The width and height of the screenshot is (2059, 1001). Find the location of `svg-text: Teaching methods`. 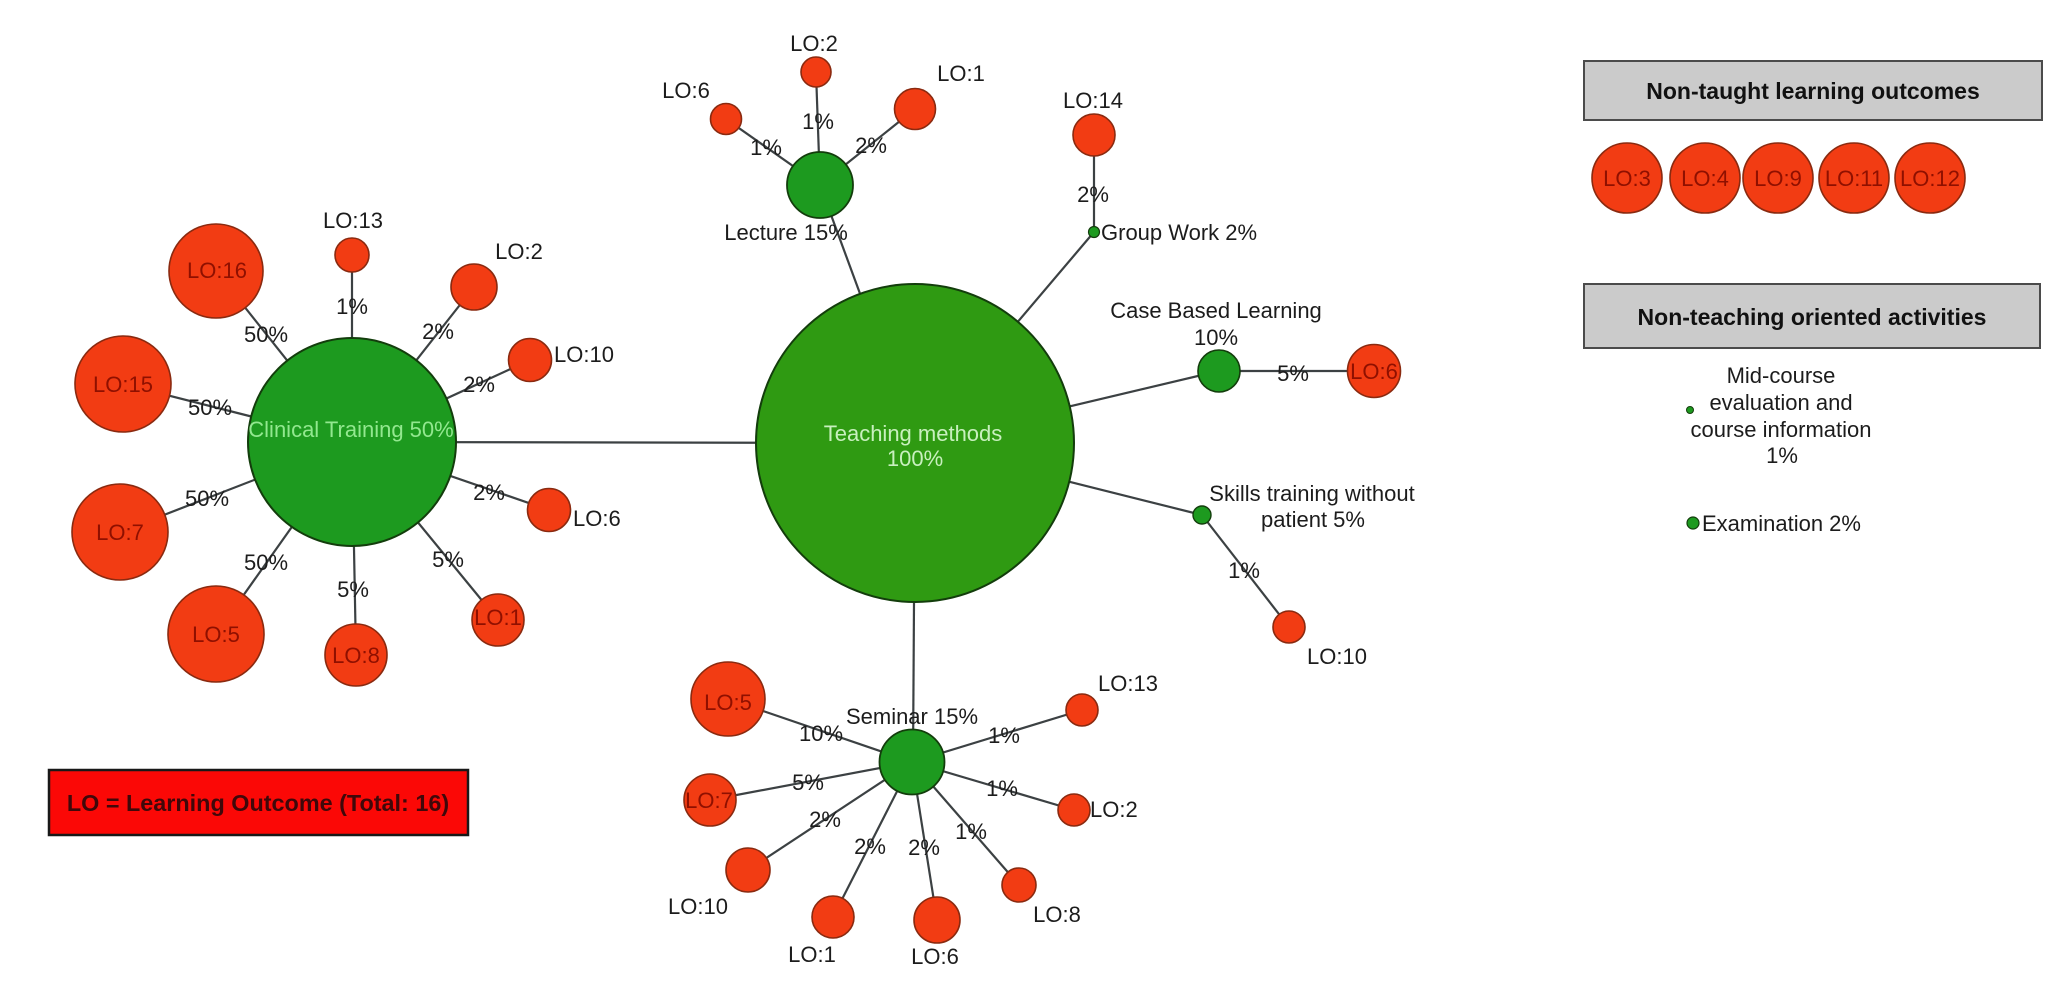

svg-text: Teaching methods is located at coordinates (913, 433).